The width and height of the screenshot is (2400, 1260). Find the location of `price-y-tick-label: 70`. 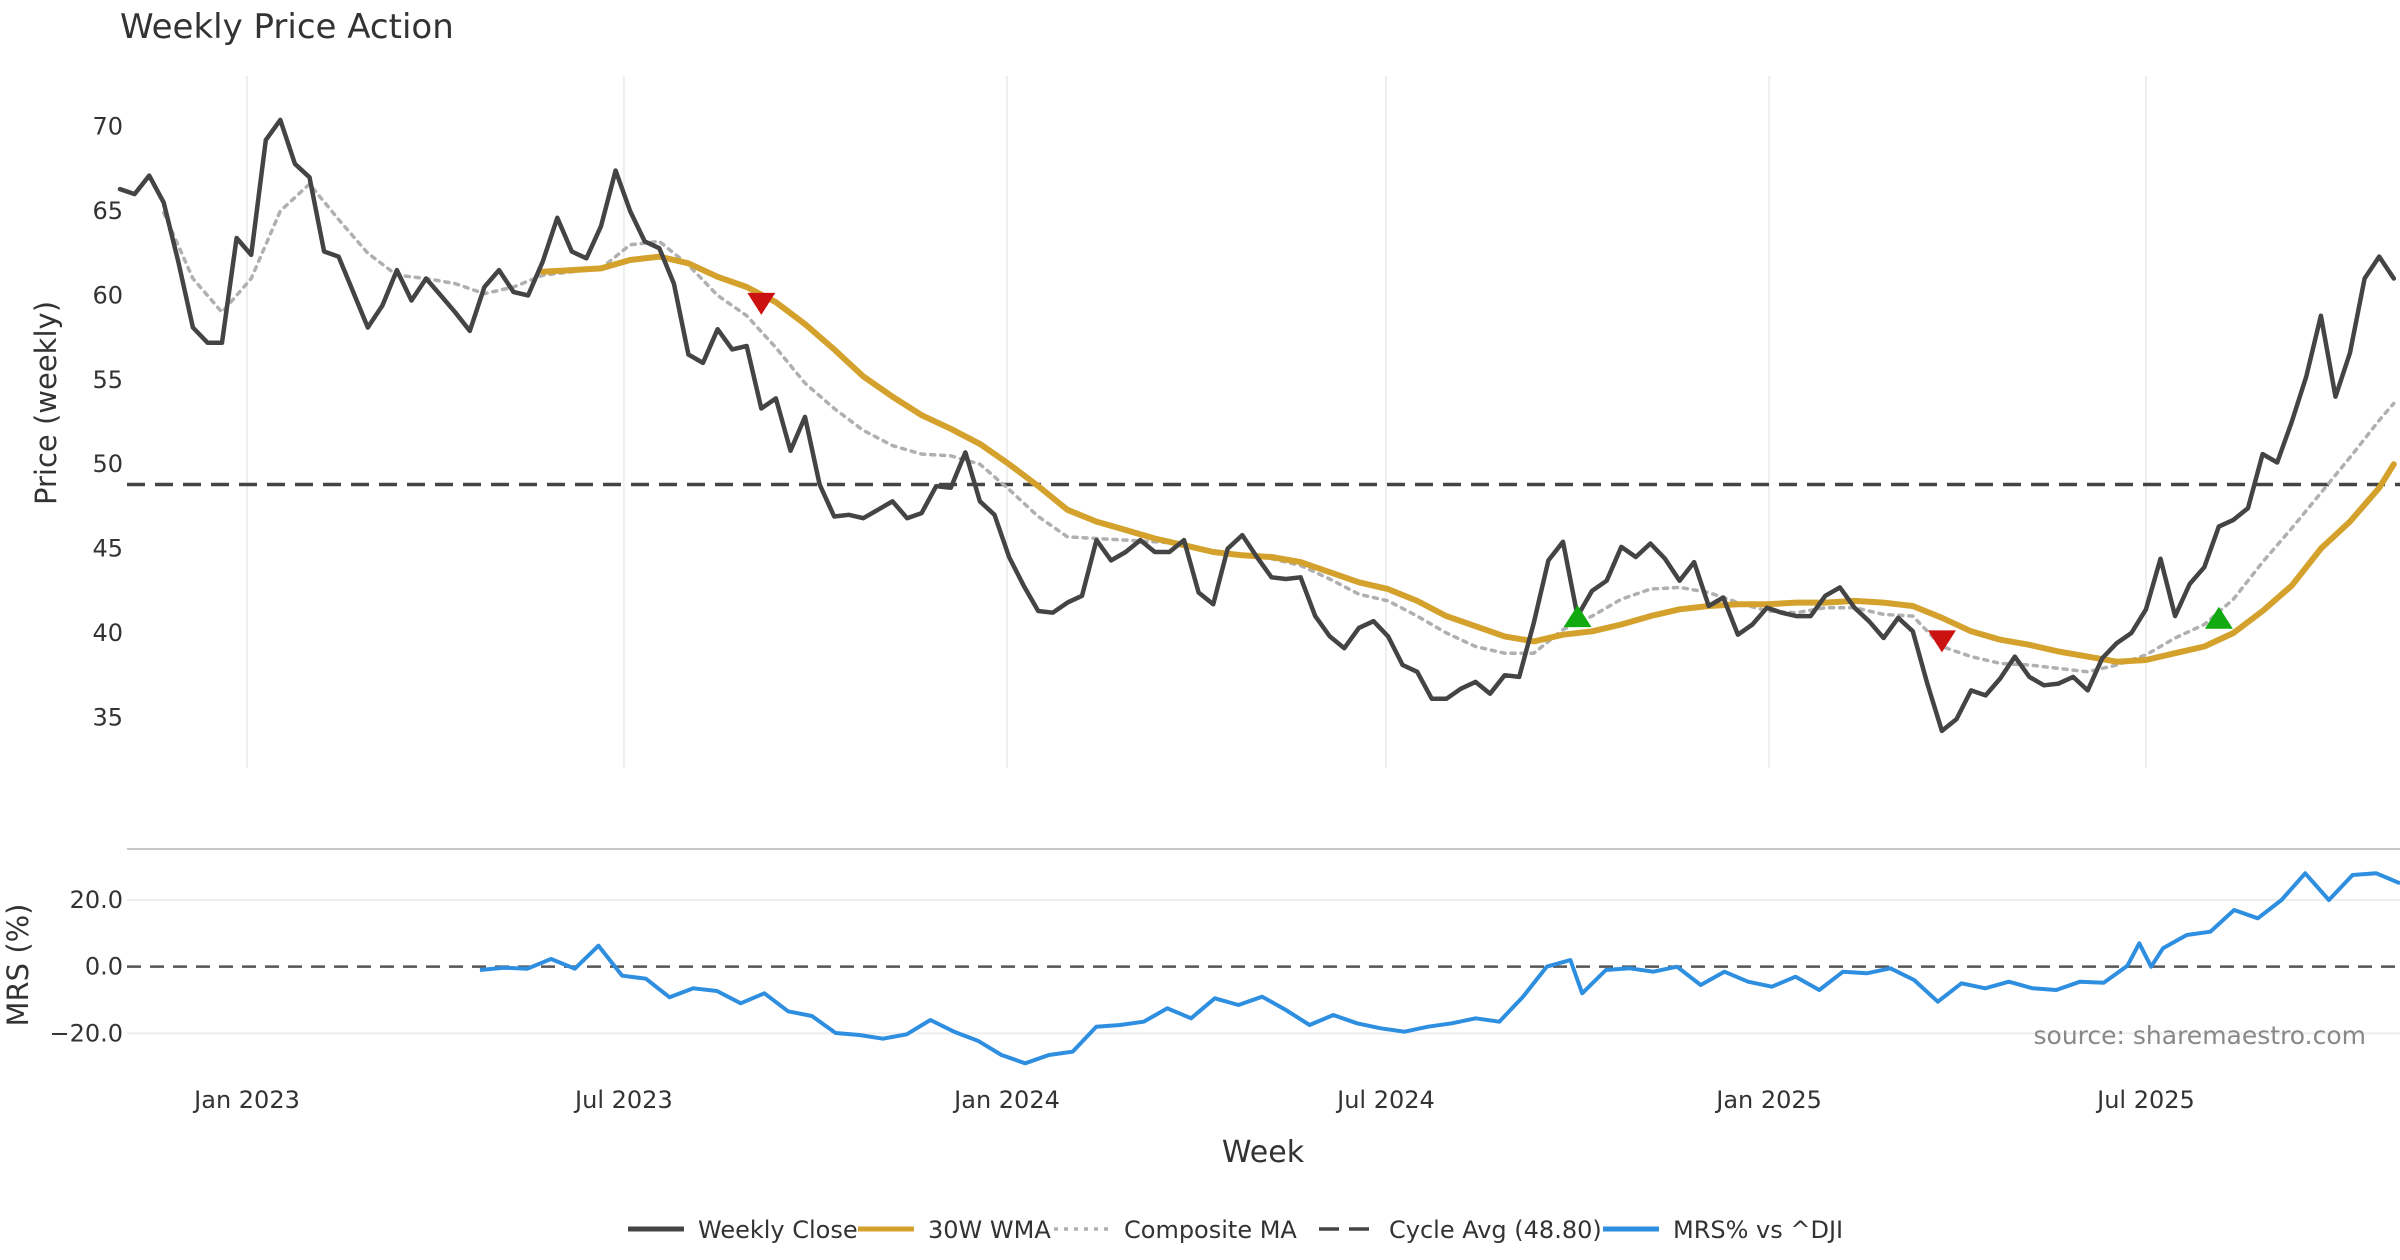

price-y-tick-label: 70 is located at coordinates (107, 127).